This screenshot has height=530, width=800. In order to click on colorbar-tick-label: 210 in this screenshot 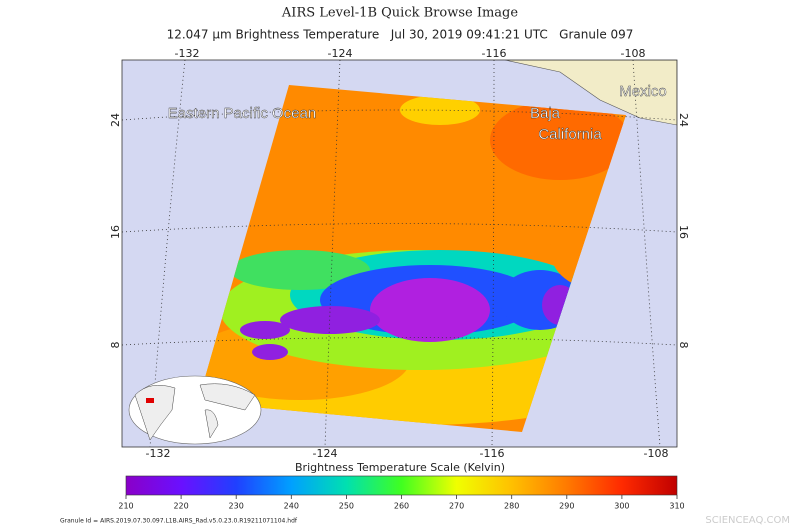, I will do `click(125, 506)`.